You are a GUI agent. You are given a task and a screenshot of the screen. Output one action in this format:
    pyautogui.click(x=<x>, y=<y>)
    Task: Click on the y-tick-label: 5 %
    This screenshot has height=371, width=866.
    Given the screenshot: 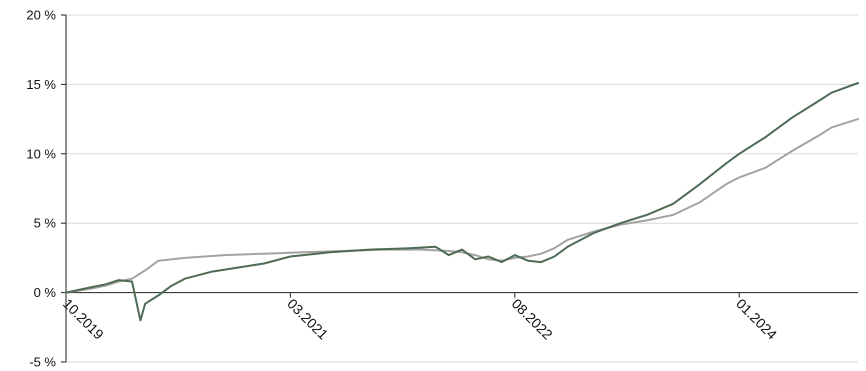 What is the action you would take?
    pyautogui.click(x=45, y=223)
    